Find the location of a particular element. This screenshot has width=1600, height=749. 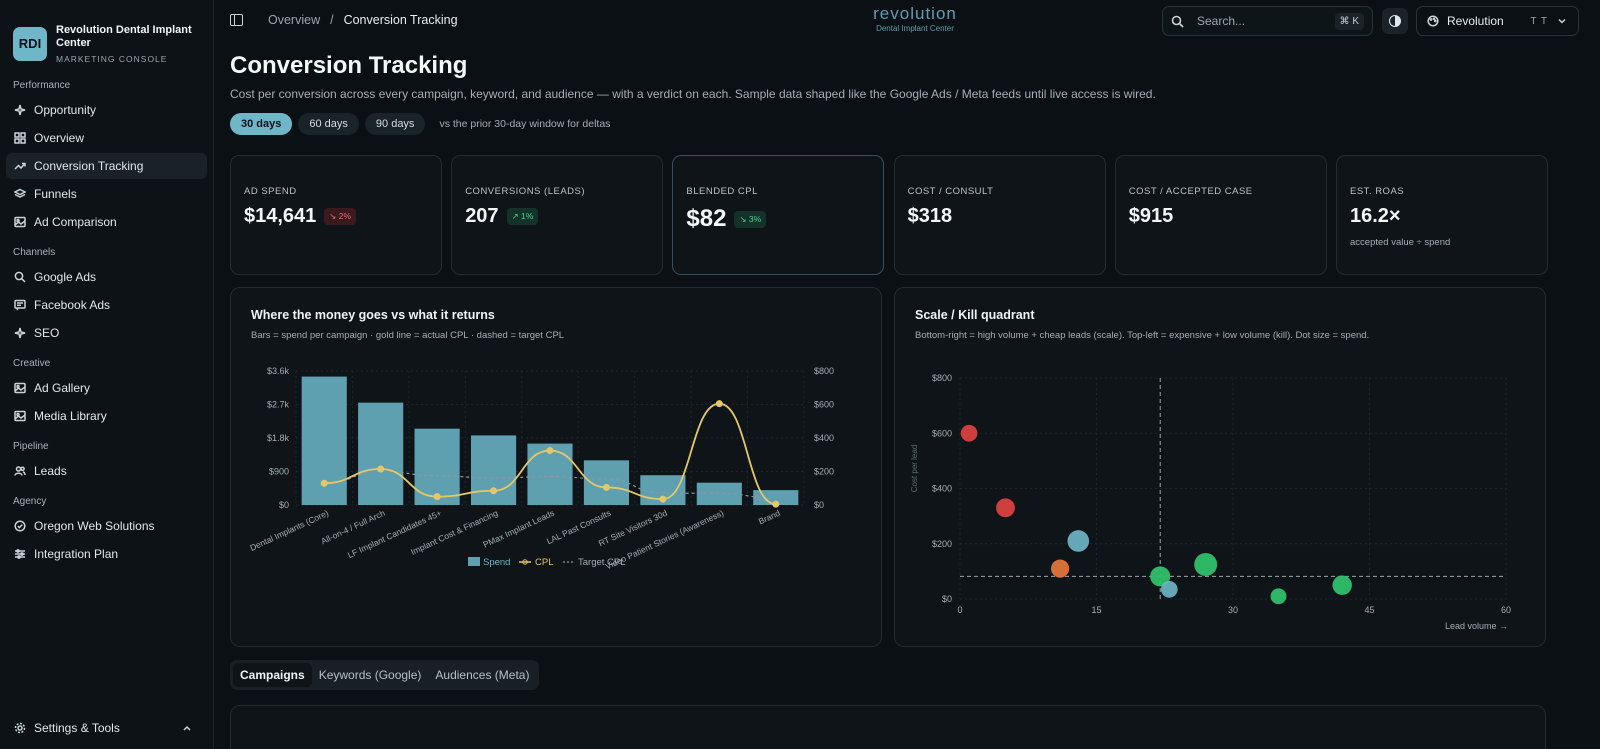

workspace-initials: T T is located at coordinates (1539, 21).